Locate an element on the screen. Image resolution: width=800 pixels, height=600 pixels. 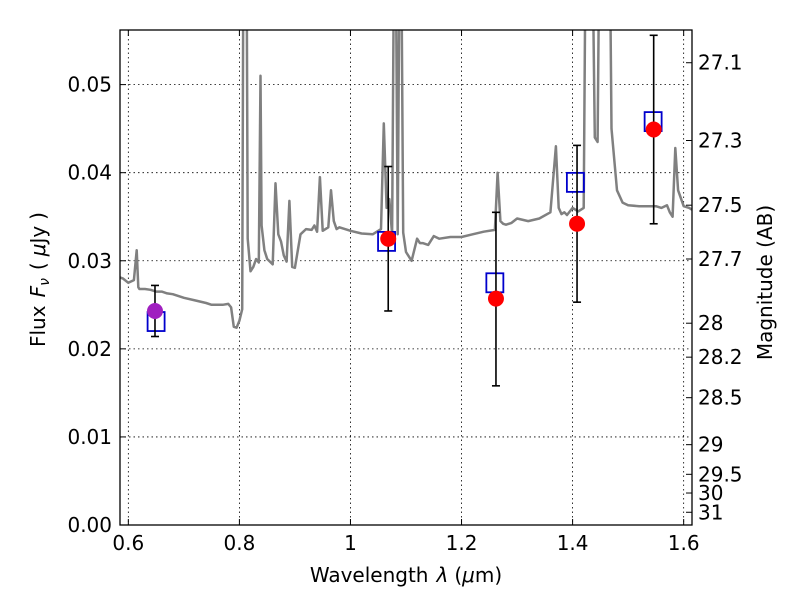
y2-tick-label: 28 is located at coordinates (710, 323).